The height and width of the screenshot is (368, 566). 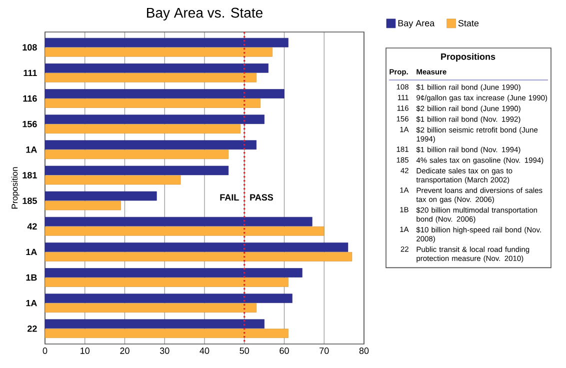 I want to click on annotation: PASS, so click(x=262, y=197).